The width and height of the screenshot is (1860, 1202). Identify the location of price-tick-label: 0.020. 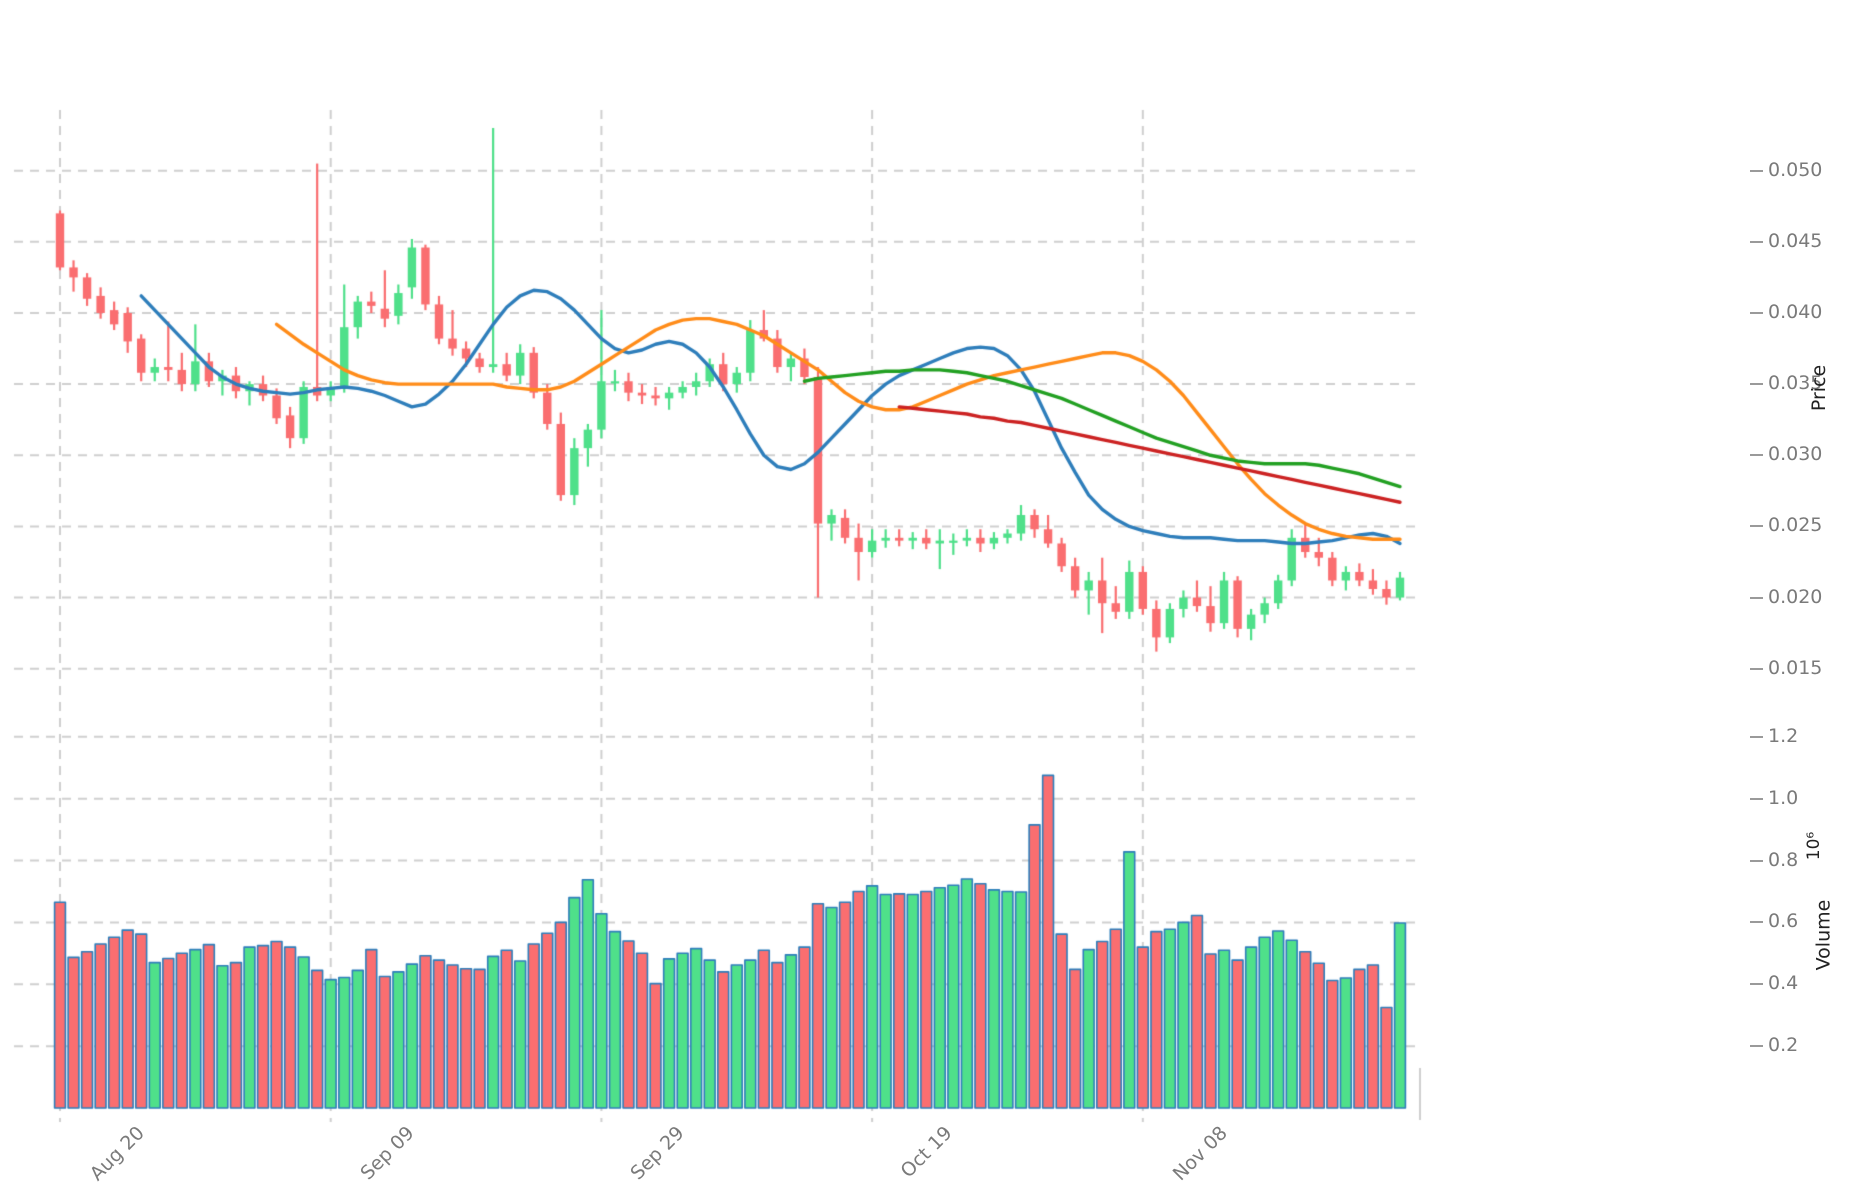
(1795, 596).